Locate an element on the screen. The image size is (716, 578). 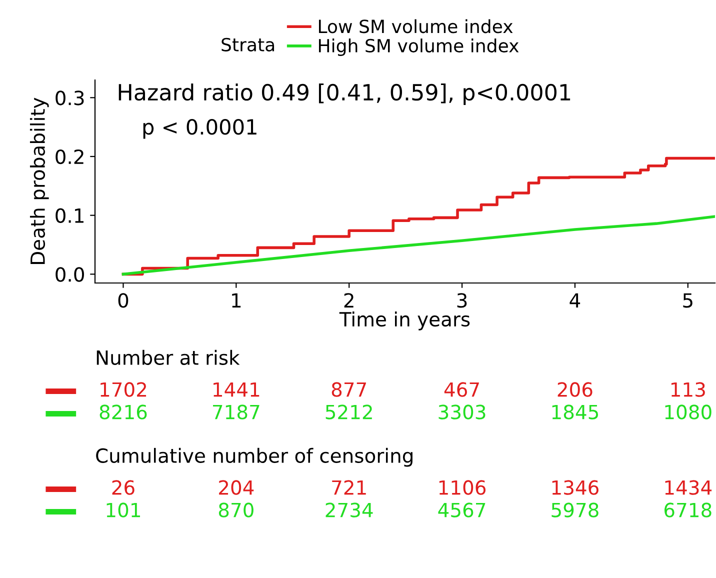
text: 7187 is located at coordinates (236, 412).